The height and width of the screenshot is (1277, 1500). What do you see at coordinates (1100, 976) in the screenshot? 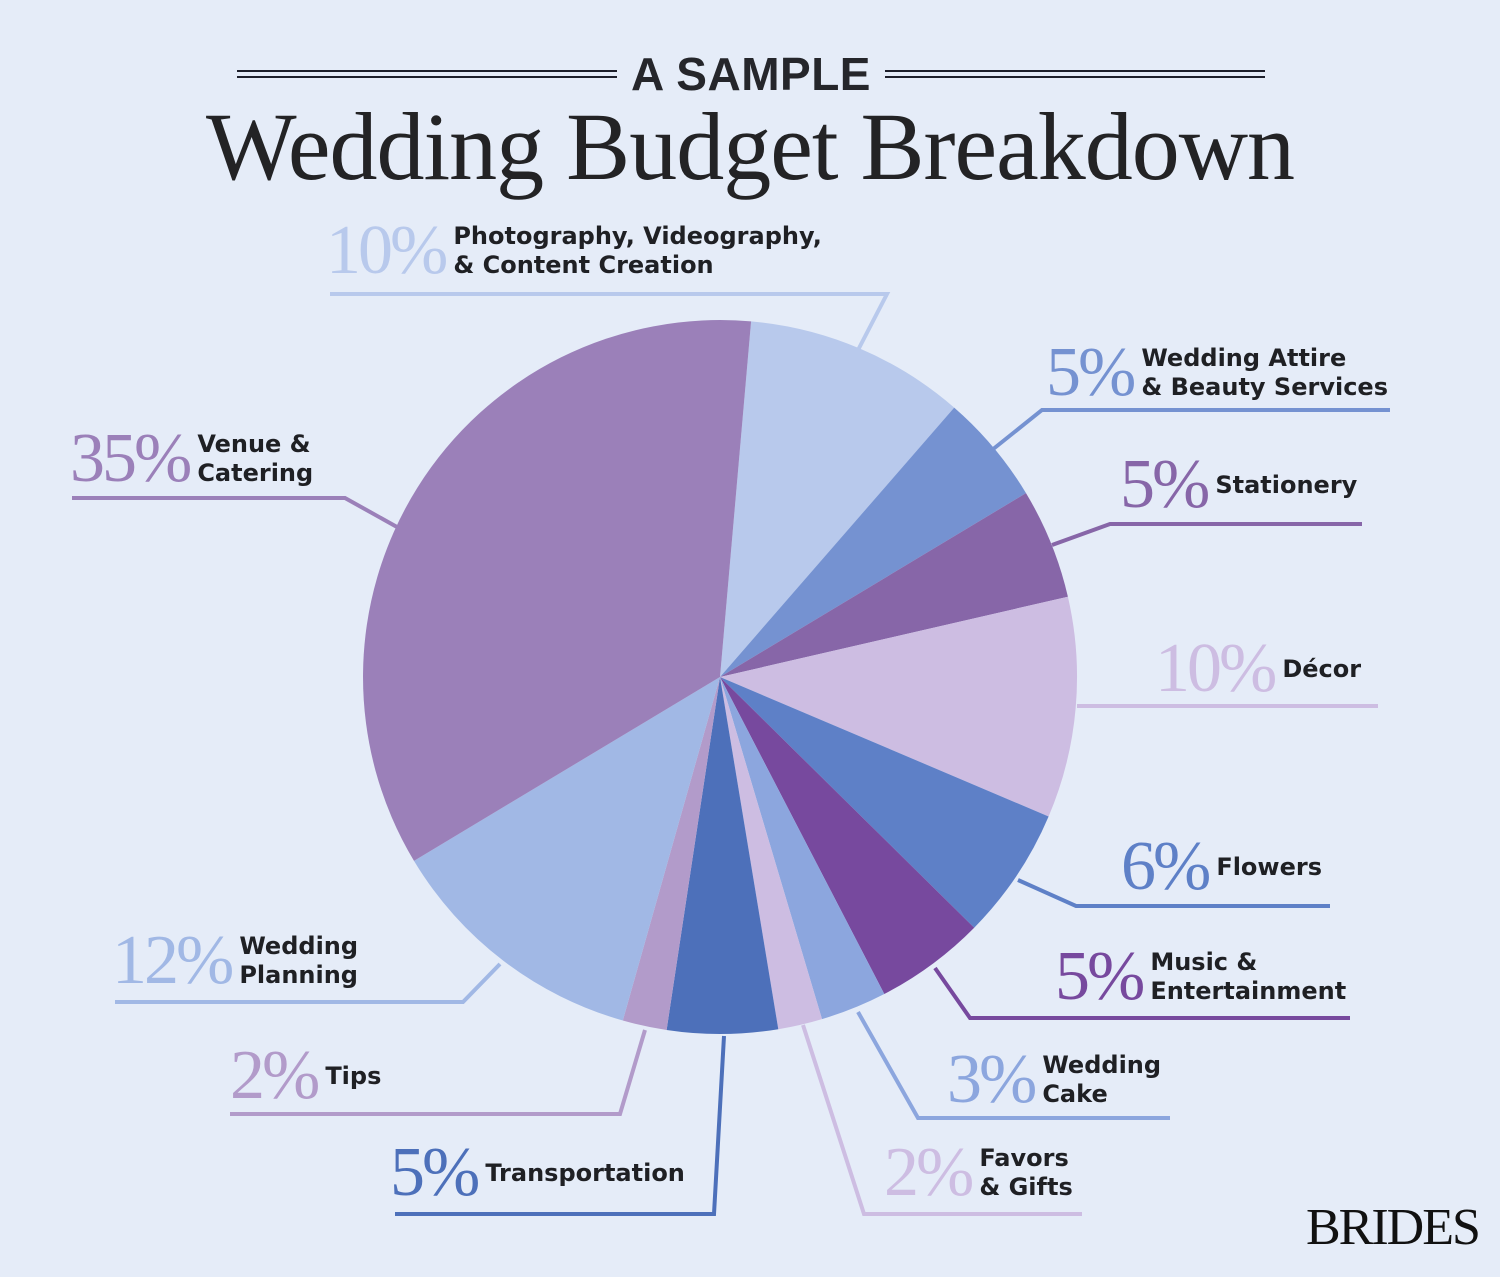
I see `pct-music: 5%` at bounding box center [1100, 976].